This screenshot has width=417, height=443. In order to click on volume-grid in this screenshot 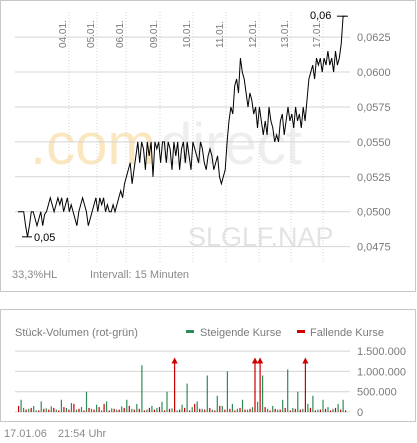, I will do `click(182, 381)`.